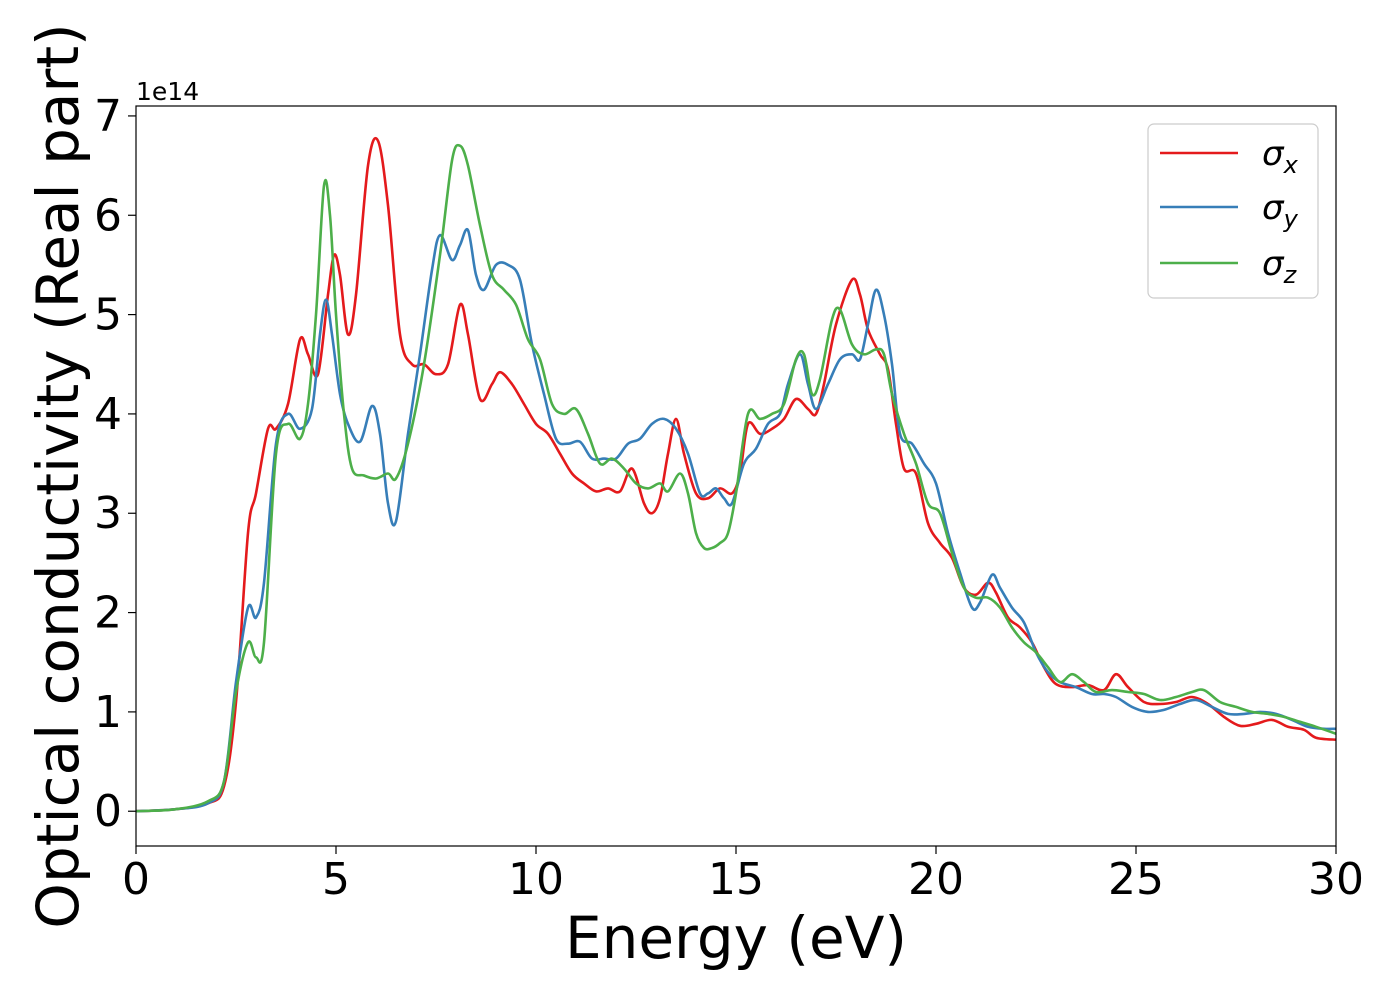 Image resolution: width=1400 pixels, height=1000 pixels. Describe the element at coordinates (58, 475) in the screenshot. I see `y-axis-label: Optical conductivity (Real part)` at that location.